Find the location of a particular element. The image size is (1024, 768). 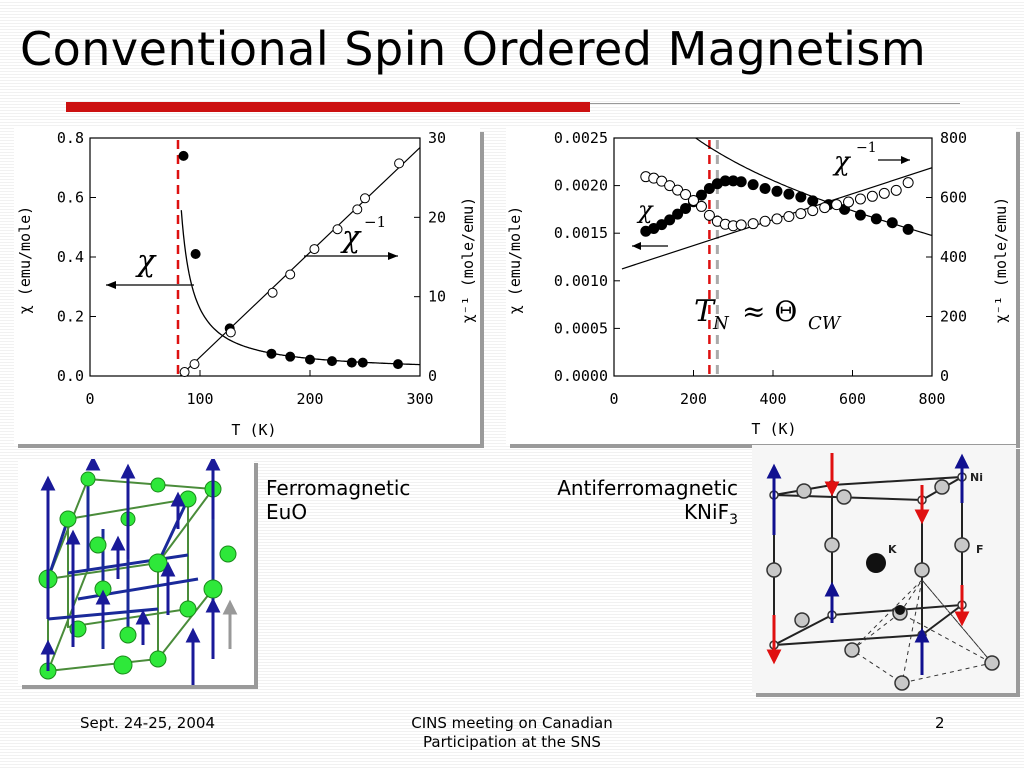

k-label: K is located at coordinates (892, 549).